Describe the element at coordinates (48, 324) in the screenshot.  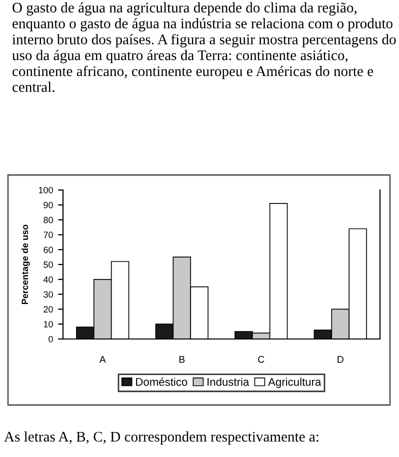
I see `y-tick-label: 10` at that location.